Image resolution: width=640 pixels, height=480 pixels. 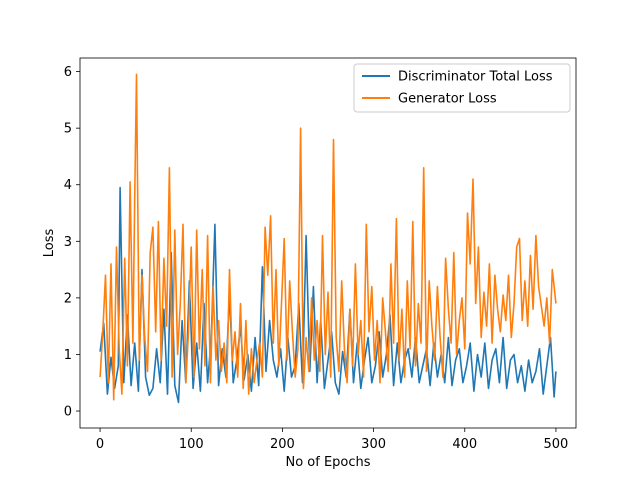 What do you see at coordinates (49, 243) in the screenshot?
I see `y-axis-label: Loss` at bounding box center [49, 243].